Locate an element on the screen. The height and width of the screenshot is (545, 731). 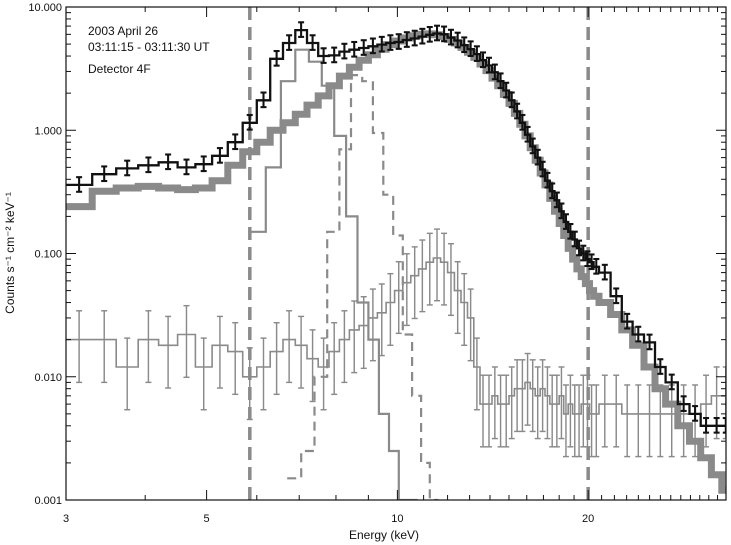
annotation-time: 03:11:15 - 03:11:30 UT is located at coordinates (149, 47).